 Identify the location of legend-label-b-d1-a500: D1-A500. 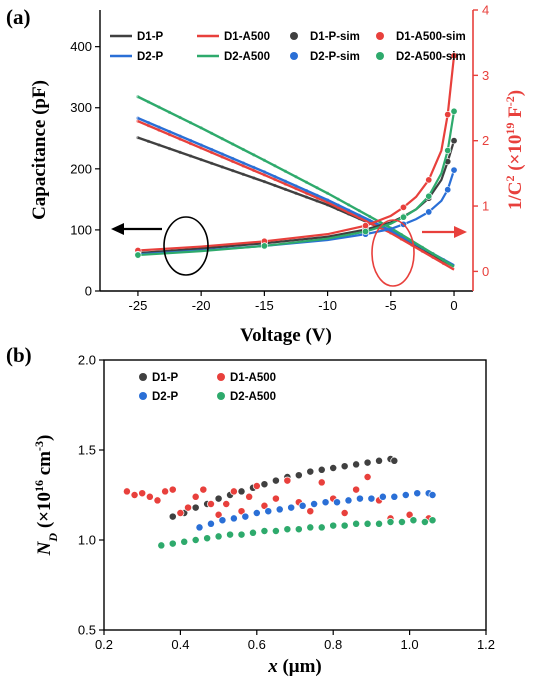
(253, 378).